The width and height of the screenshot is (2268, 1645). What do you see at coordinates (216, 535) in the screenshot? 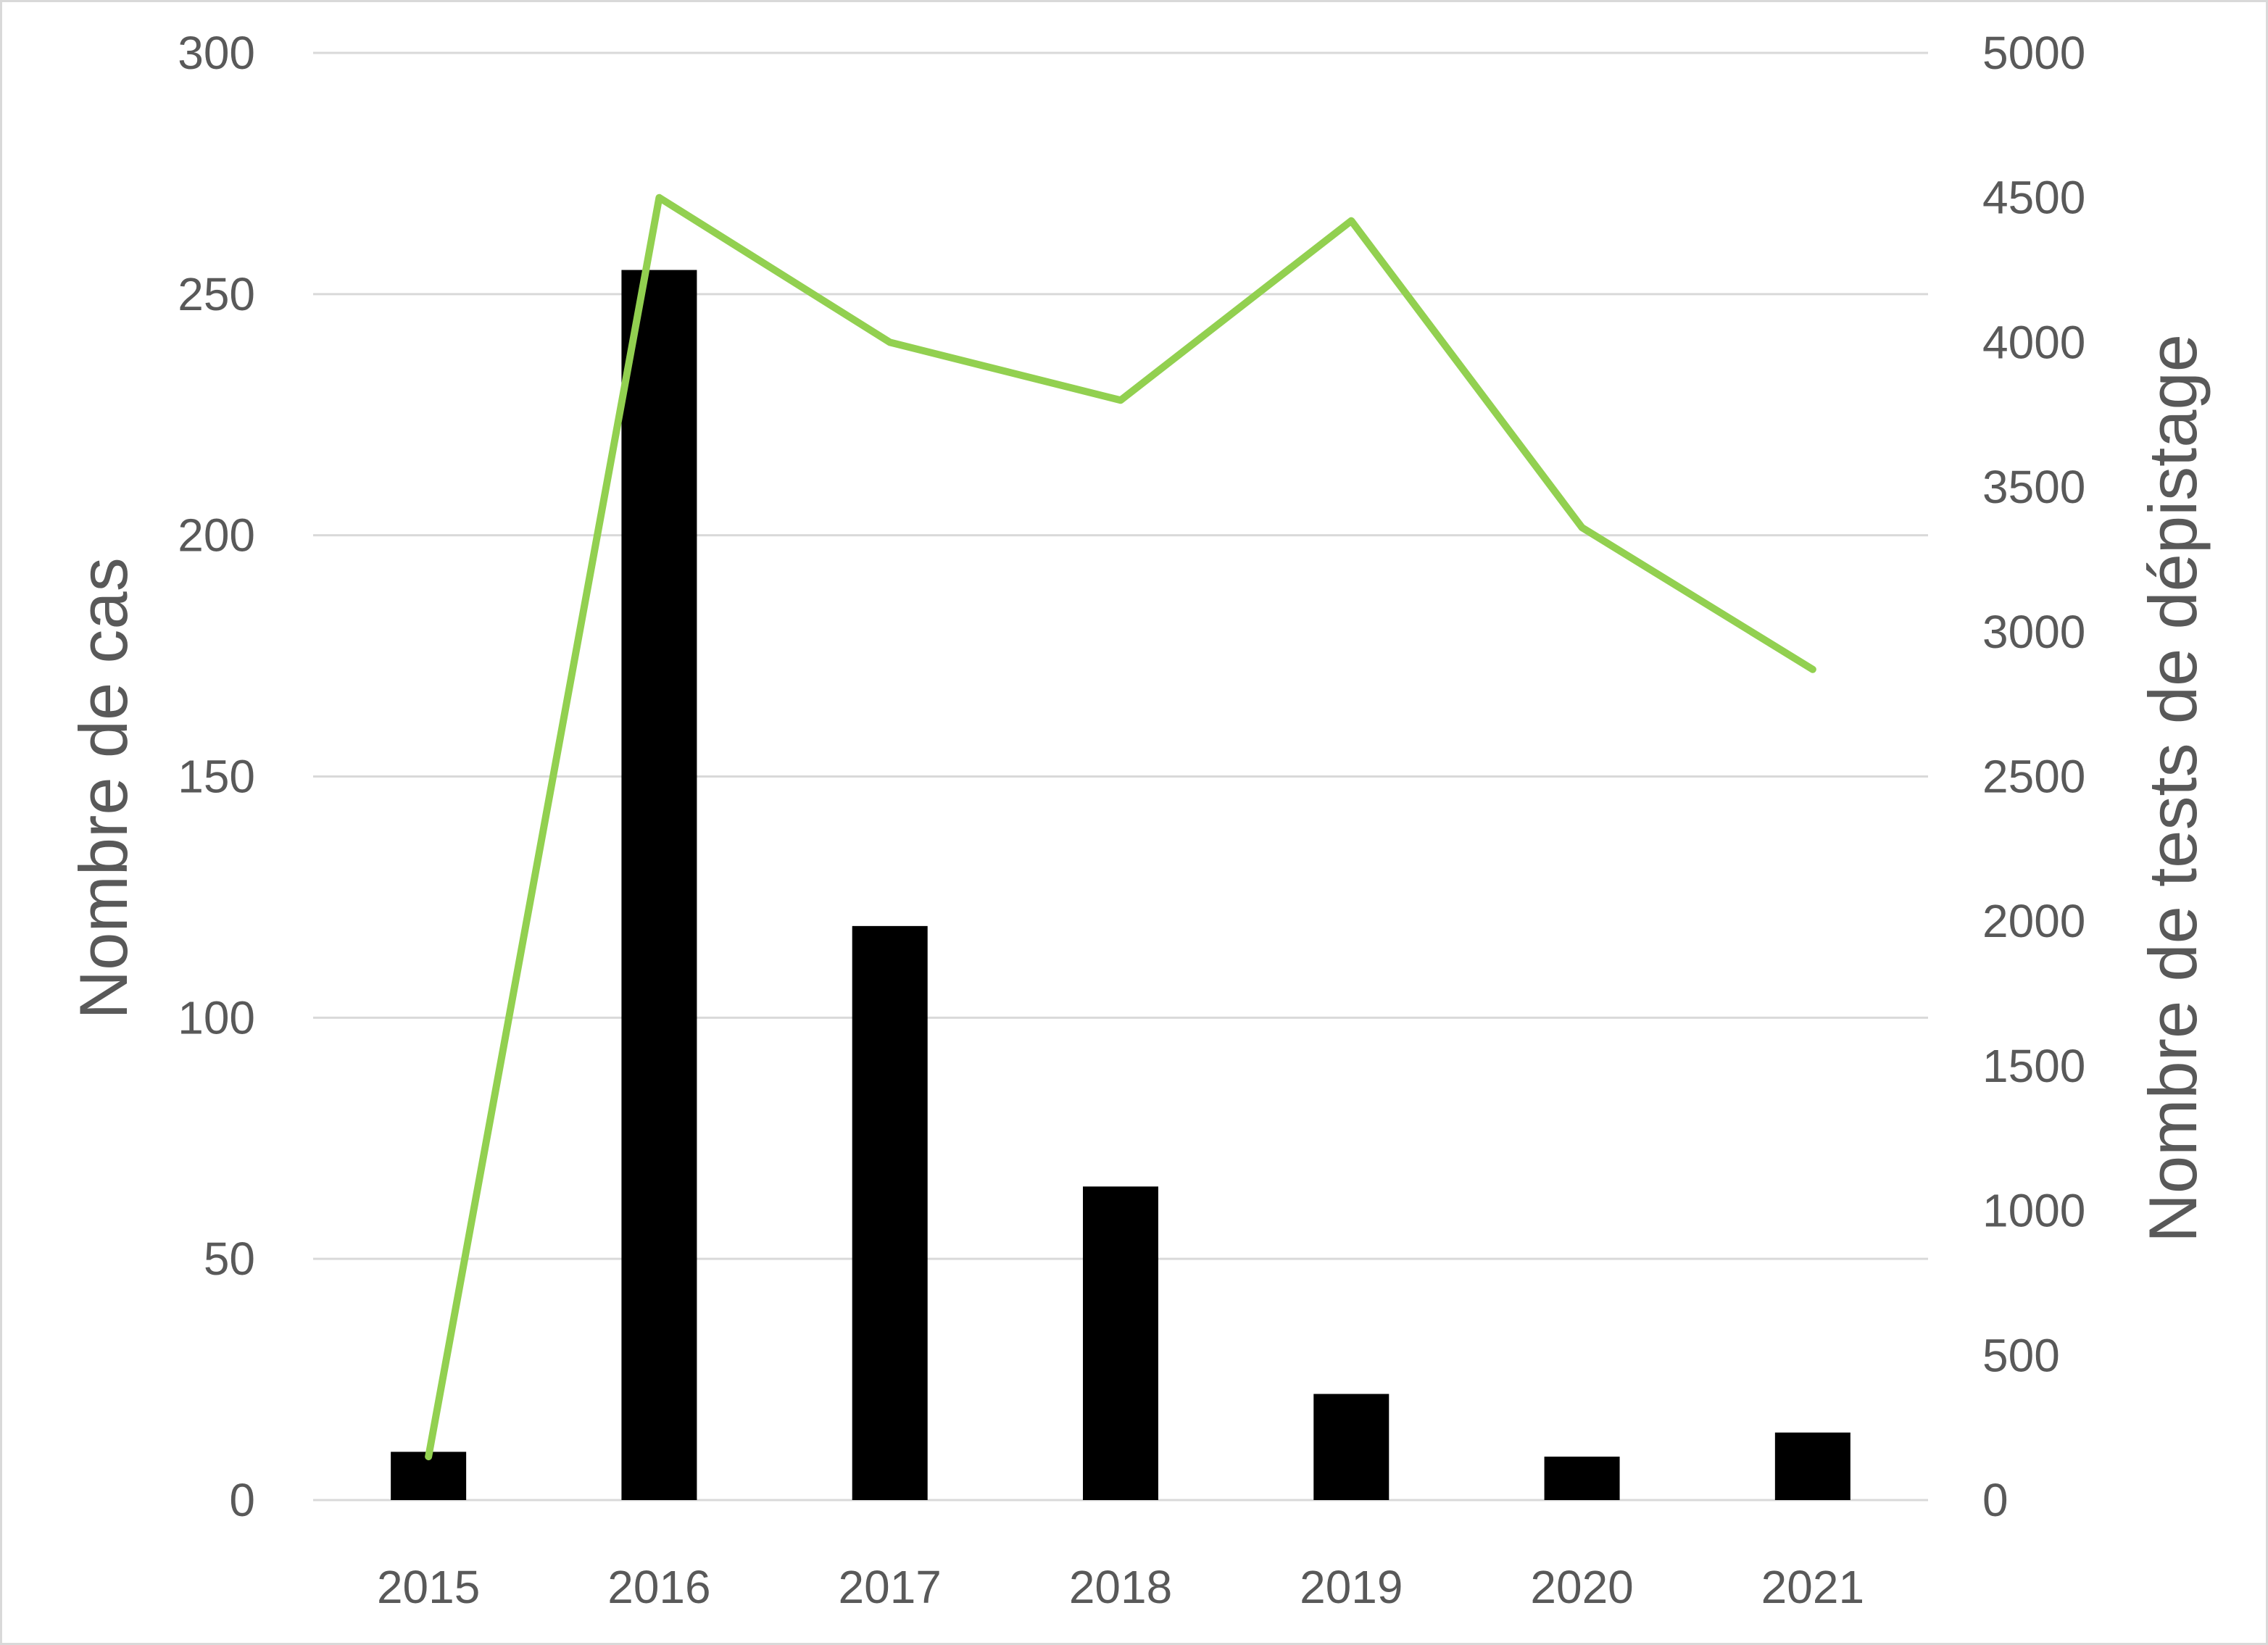
I see `left-tick-200: 200` at bounding box center [216, 535].